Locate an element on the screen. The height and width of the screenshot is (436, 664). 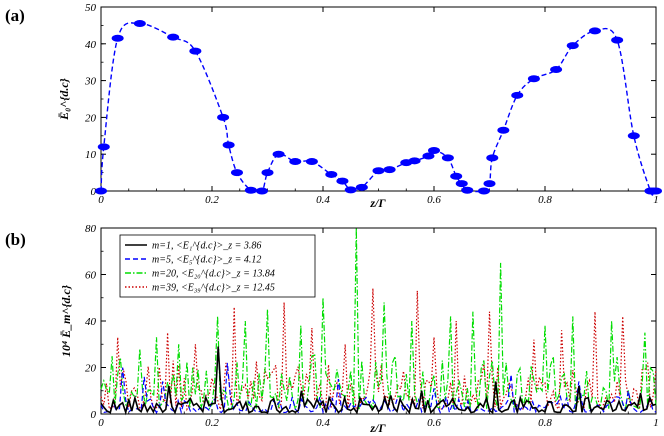
panel-a-label: (a) is located at coordinates (15, 15).